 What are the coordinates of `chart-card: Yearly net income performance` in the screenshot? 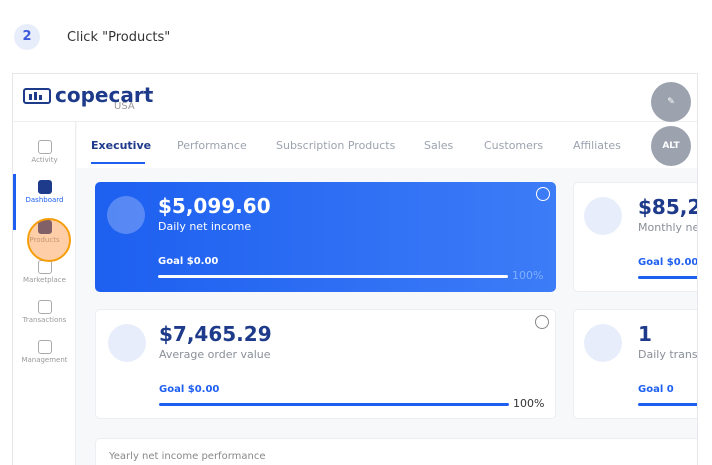 It's located at (396, 451).